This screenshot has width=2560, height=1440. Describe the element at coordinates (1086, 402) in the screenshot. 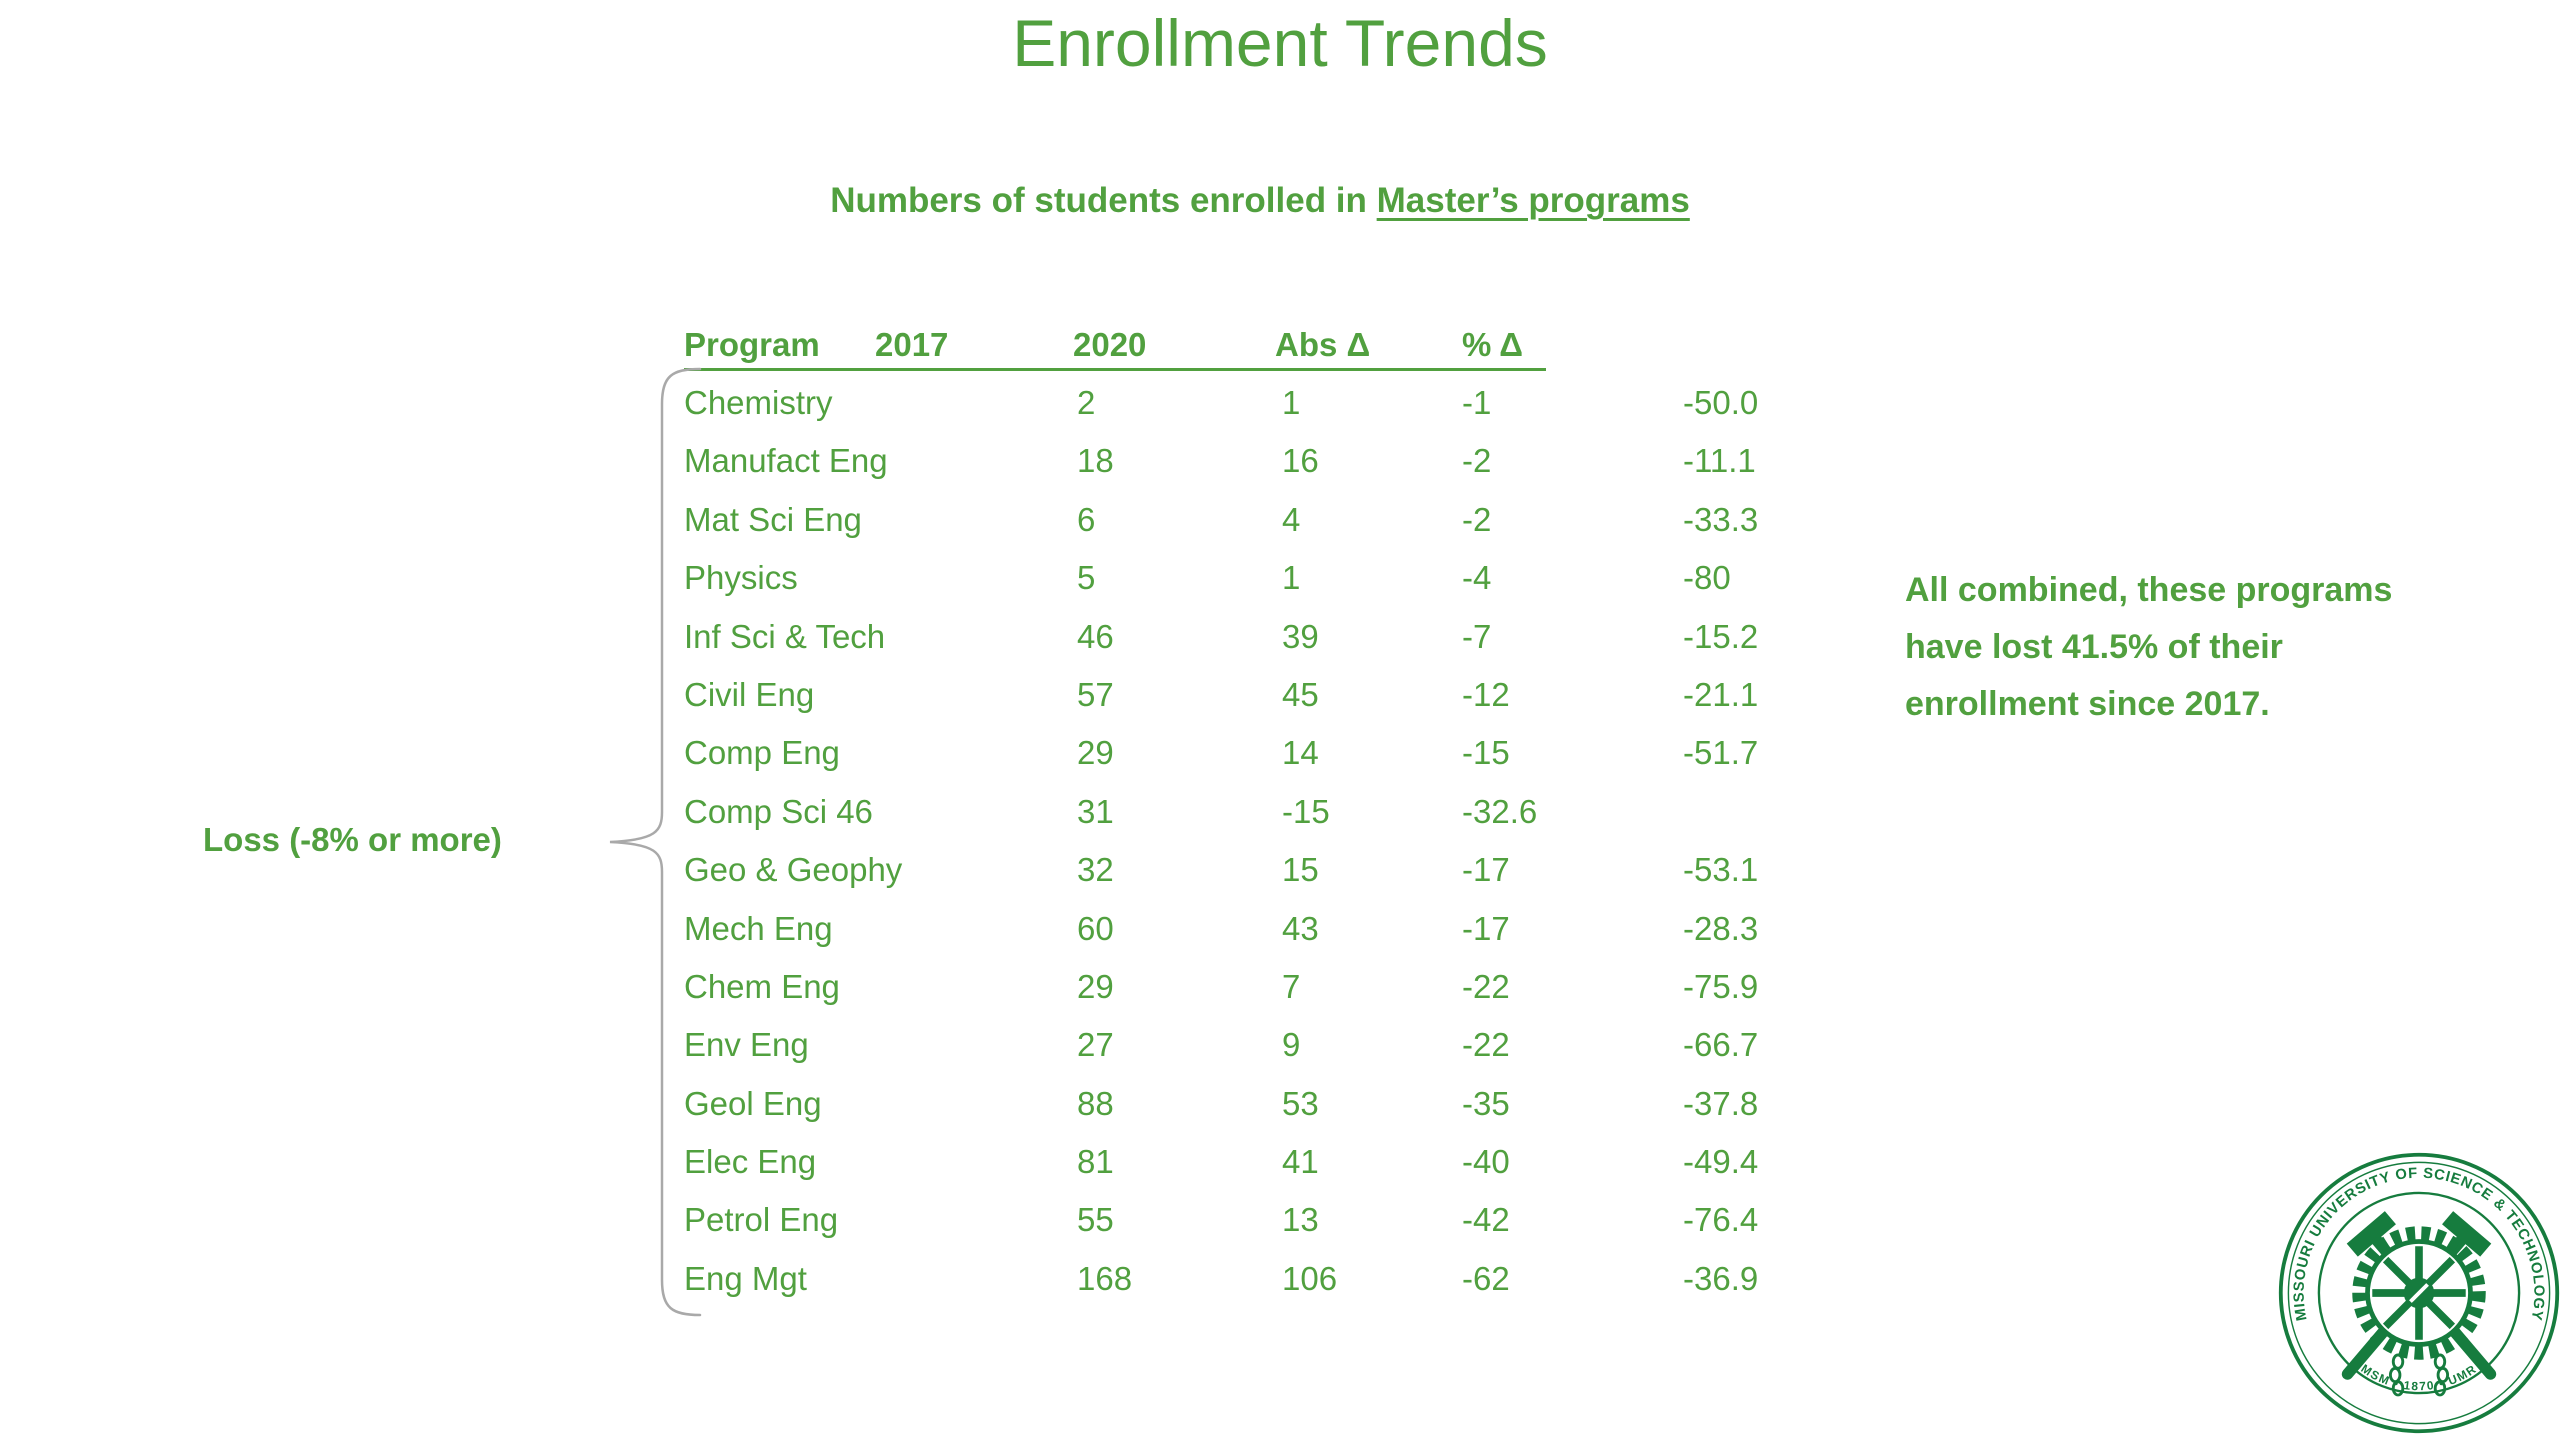

I see `table-cell: 2` at that location.